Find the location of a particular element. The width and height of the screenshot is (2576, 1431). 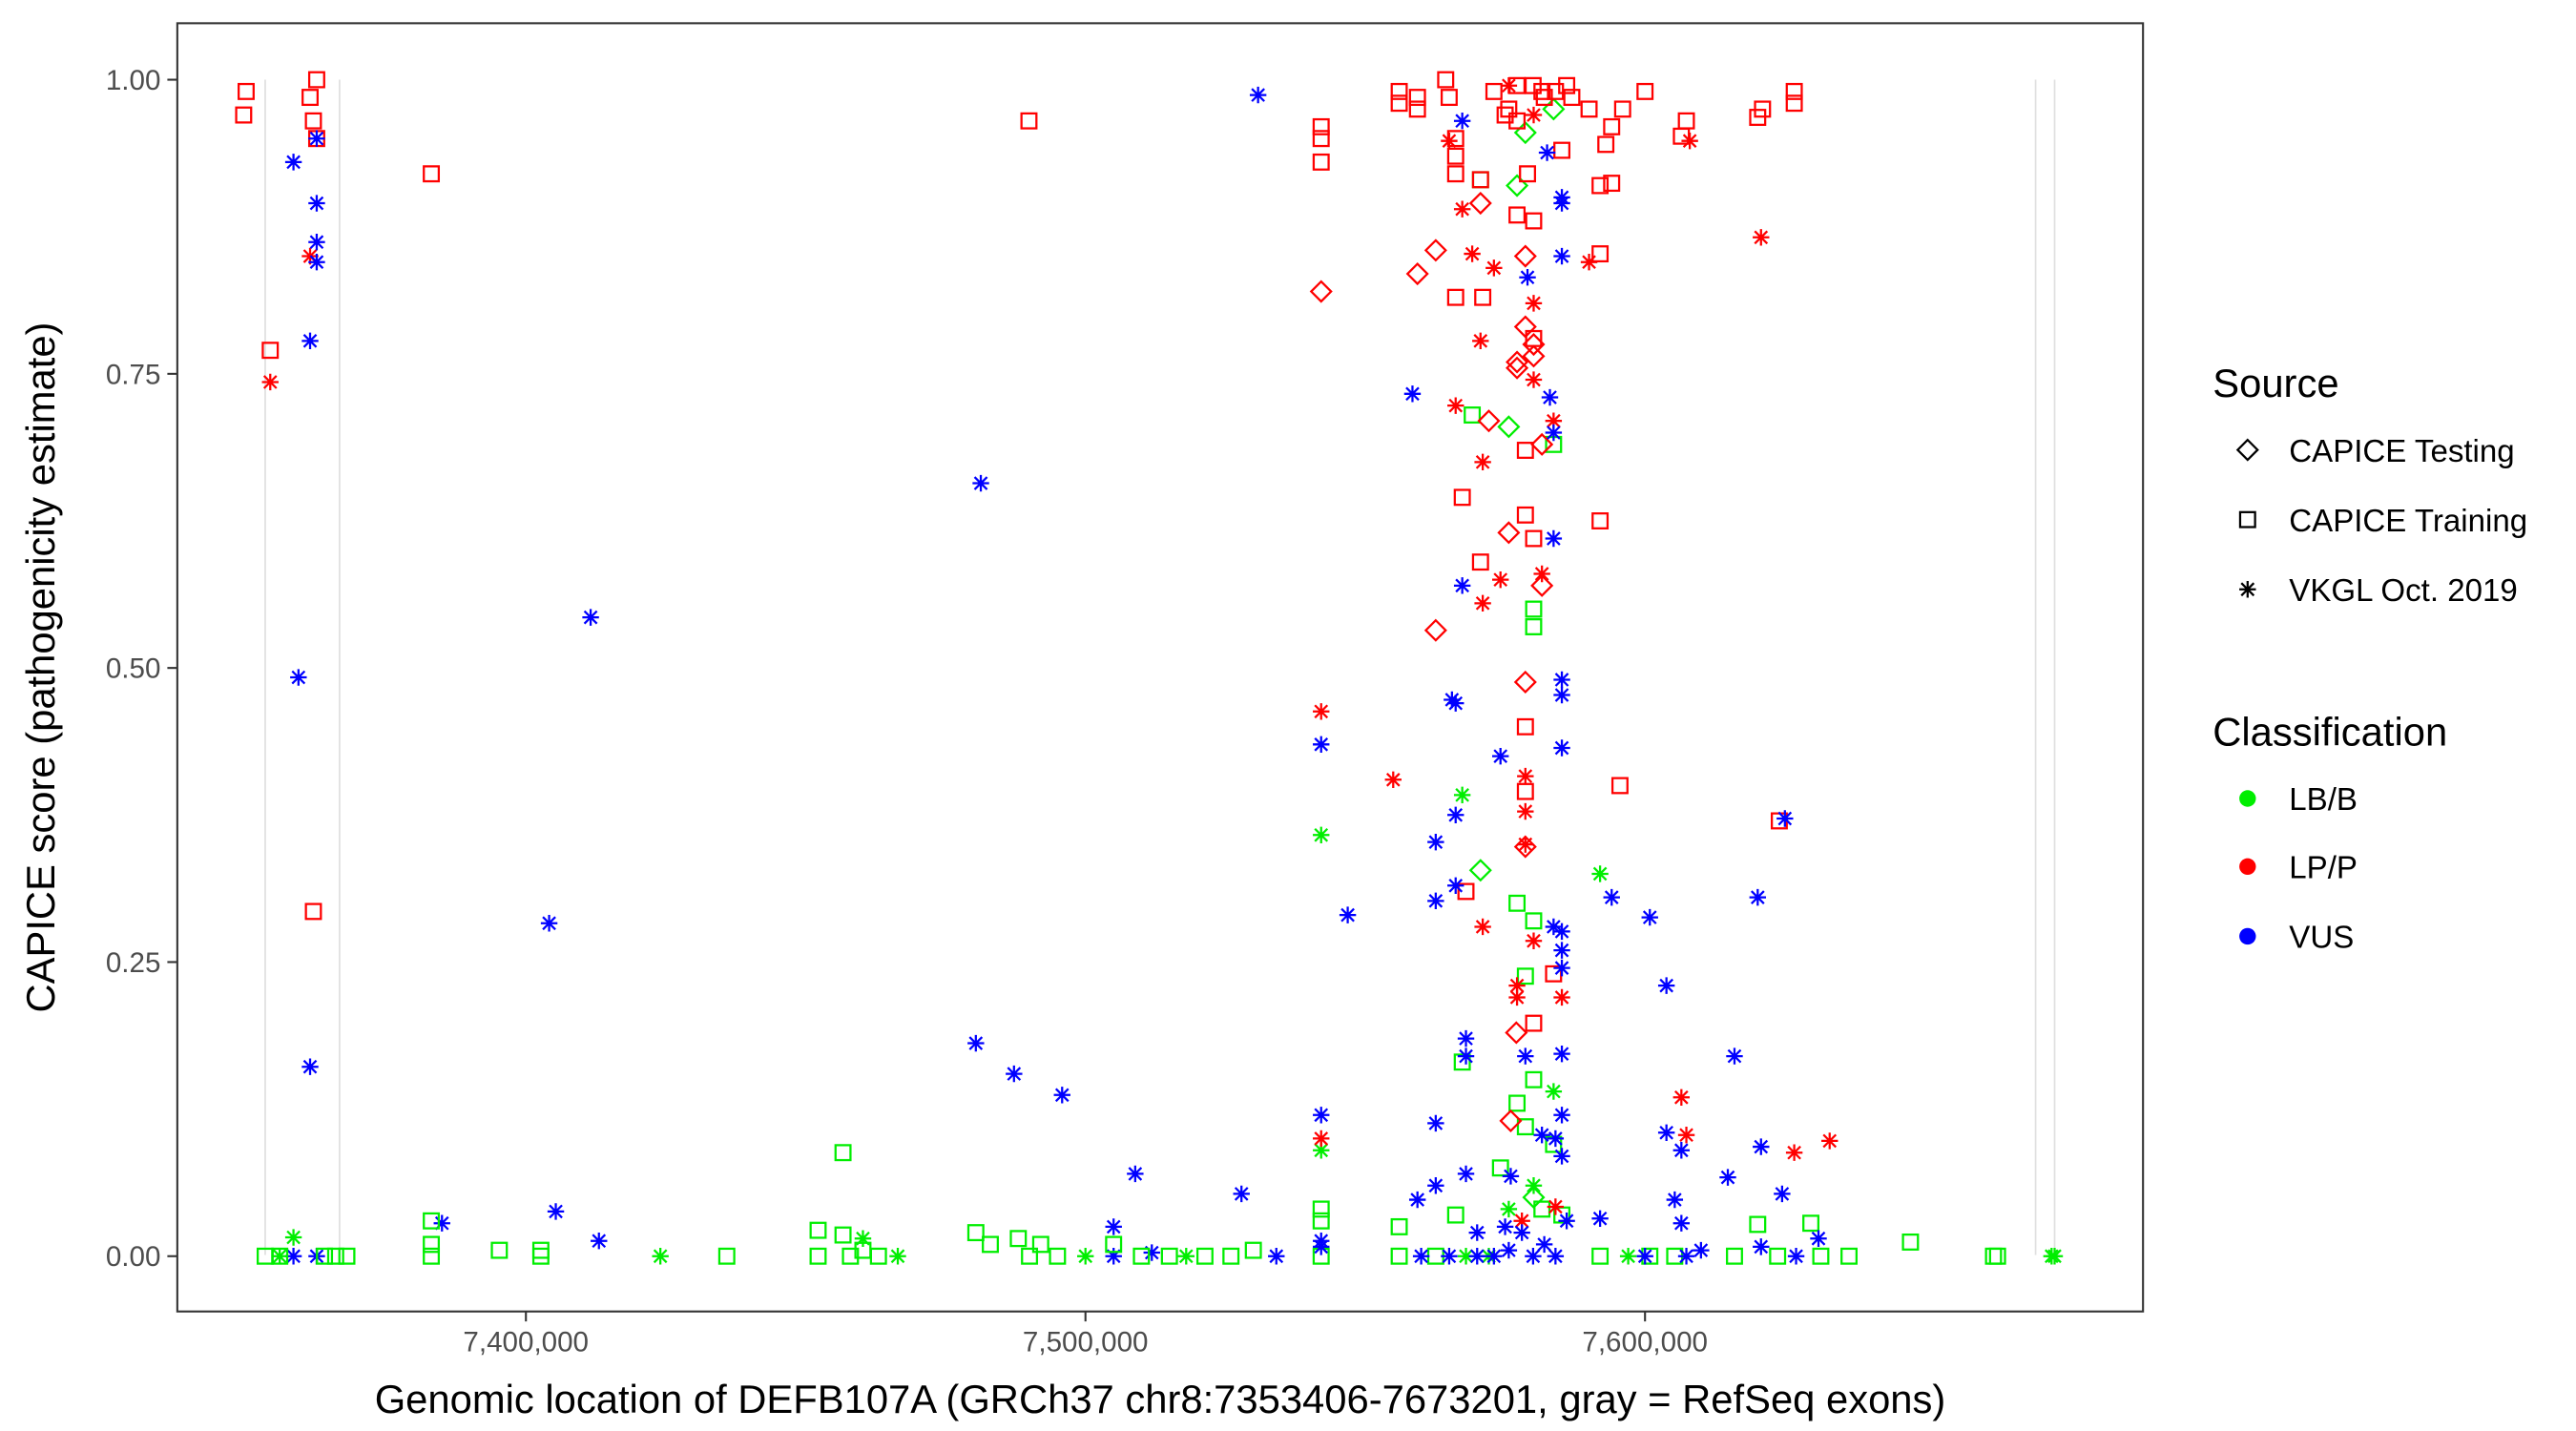

y-tick-label: 1.00 is located at coordinates (133, 80).